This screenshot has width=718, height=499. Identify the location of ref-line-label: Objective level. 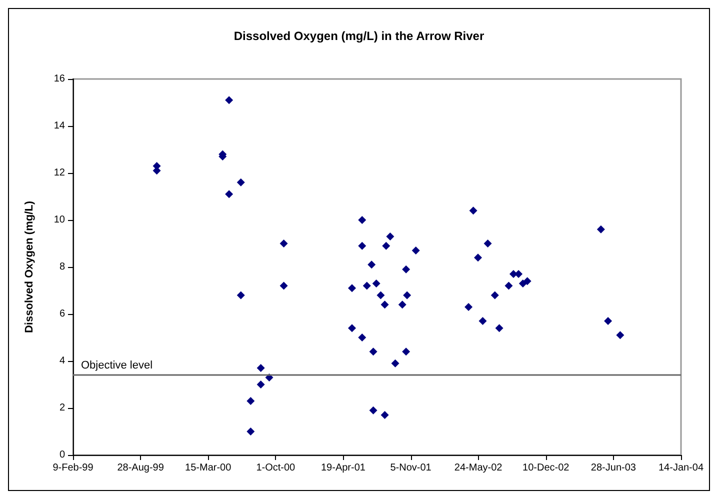
(117, 366).